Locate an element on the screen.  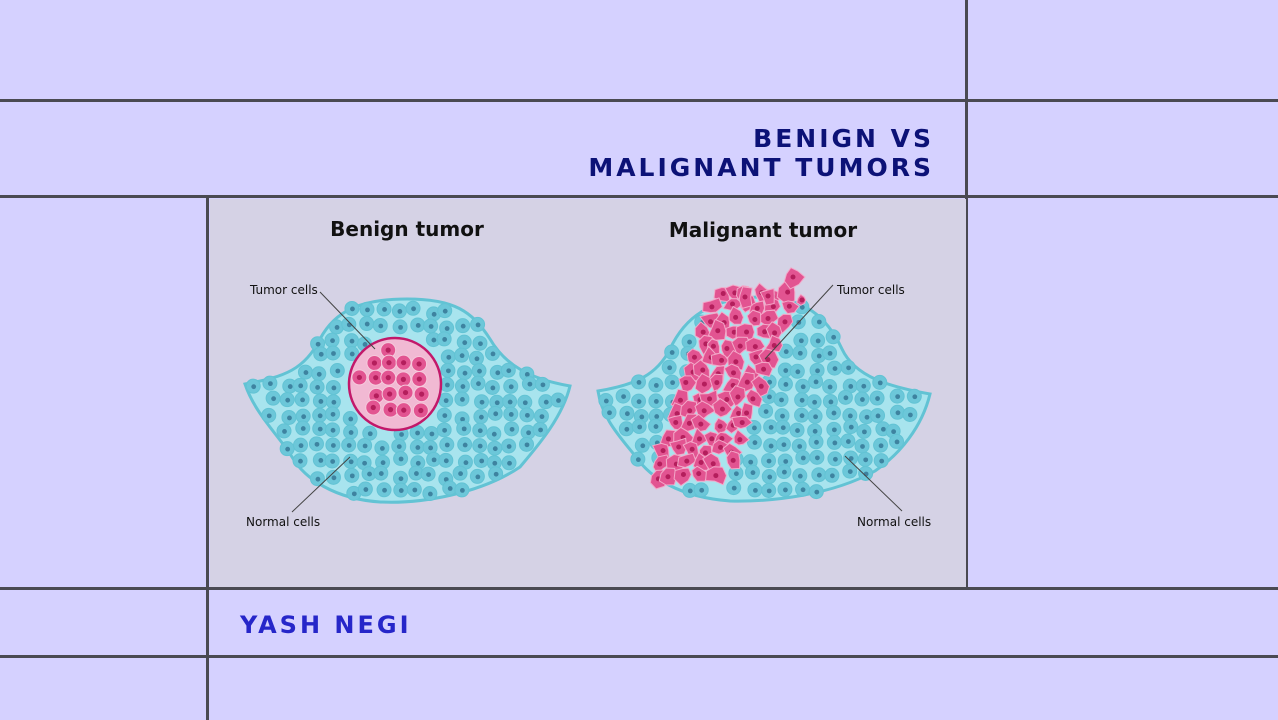
benign-title: Benign tumor is located at coordinates (407, 229).